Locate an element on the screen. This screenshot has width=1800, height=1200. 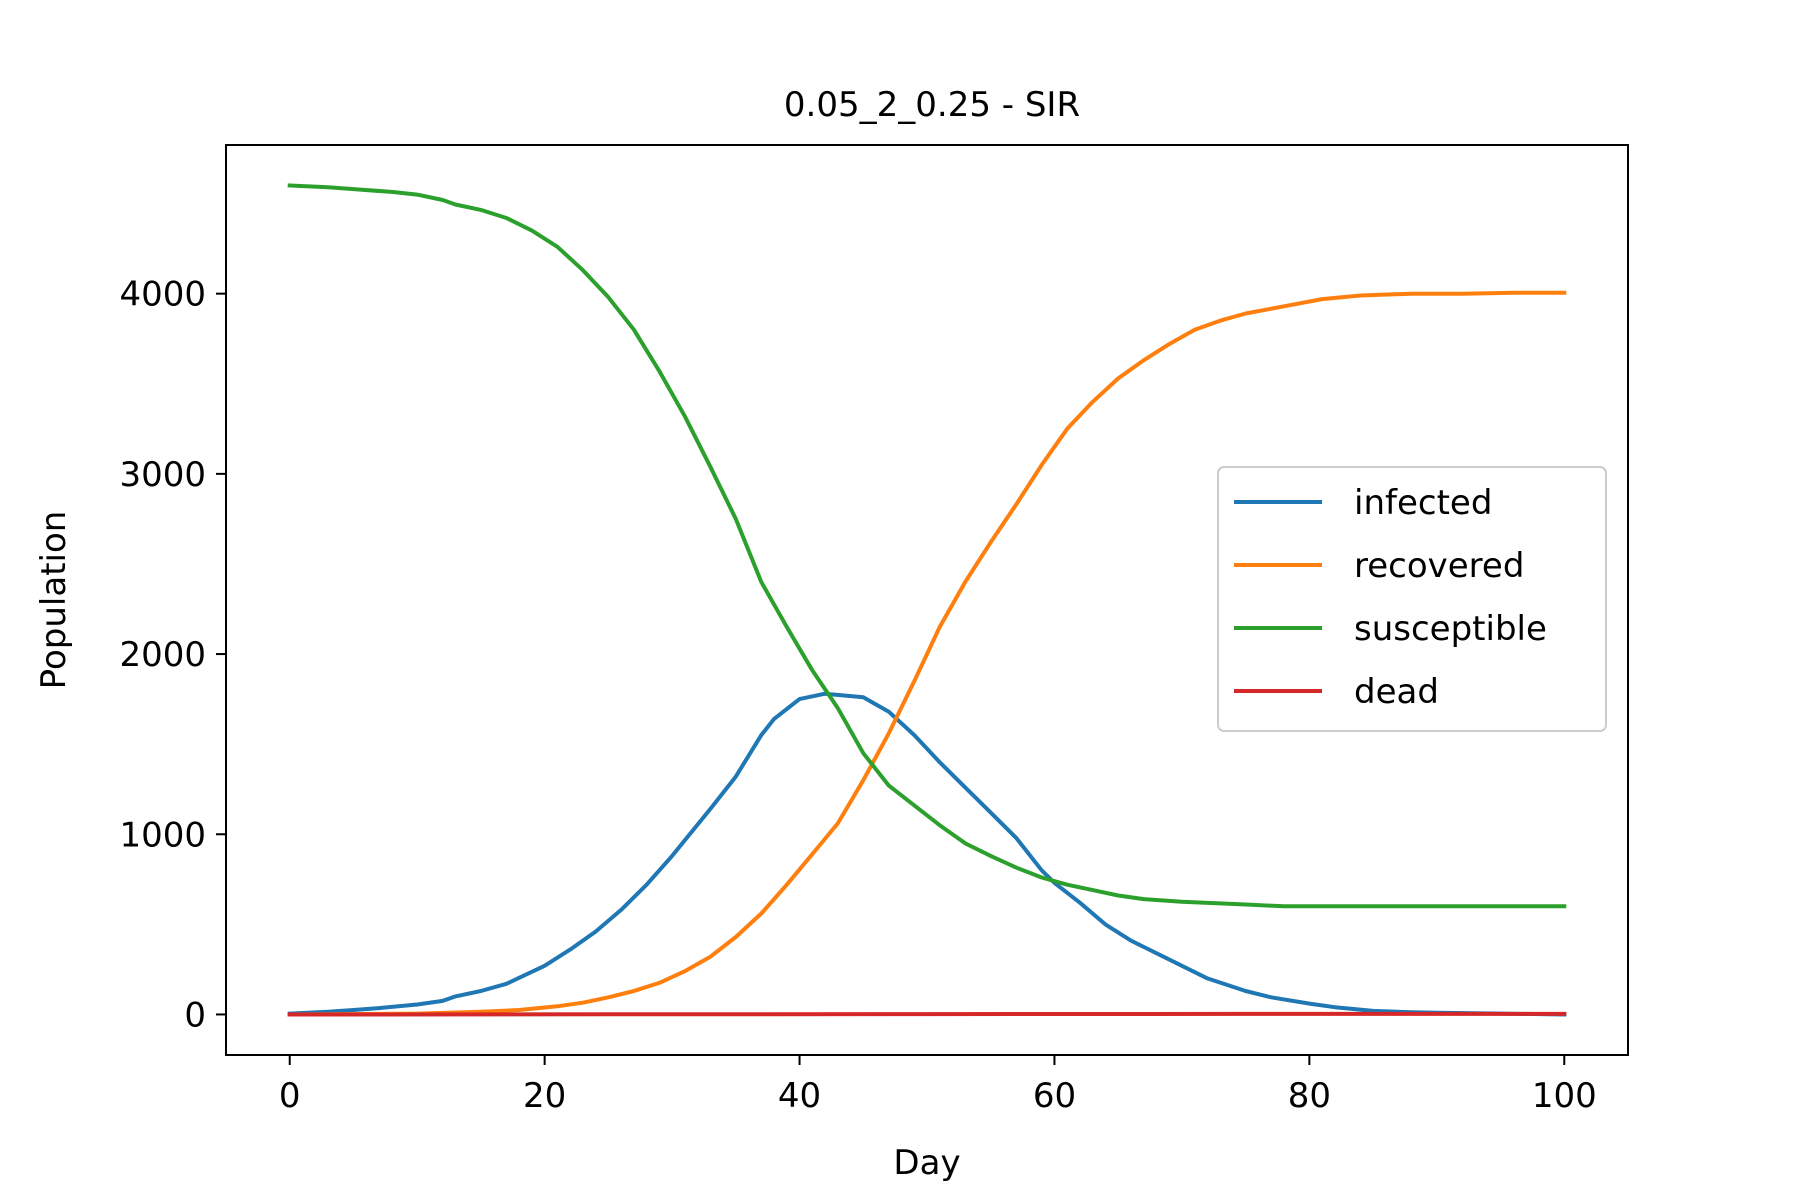
y-axis-ticks: 0 1000 2000 3000 4000 is located at coordinates (172, 655).